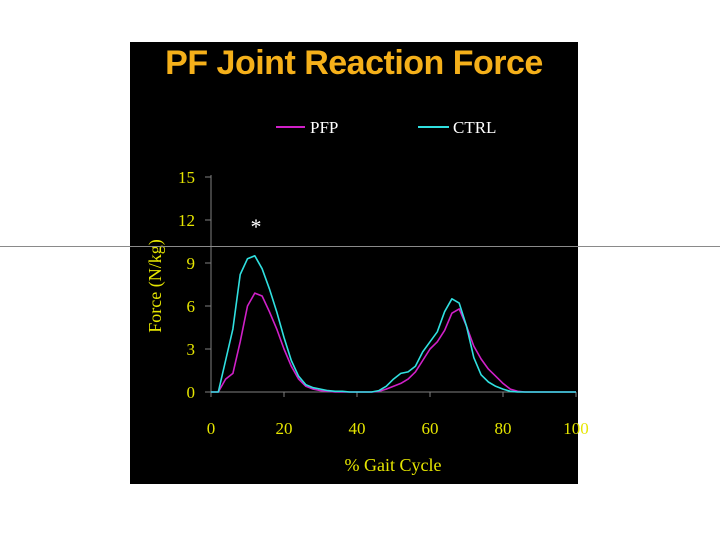 This screenshot has width=720, height=540. Describe the element at coordinates (354, 63) in the screenshot. I see `slide-title: PF Joint Reaction Force` at that location.